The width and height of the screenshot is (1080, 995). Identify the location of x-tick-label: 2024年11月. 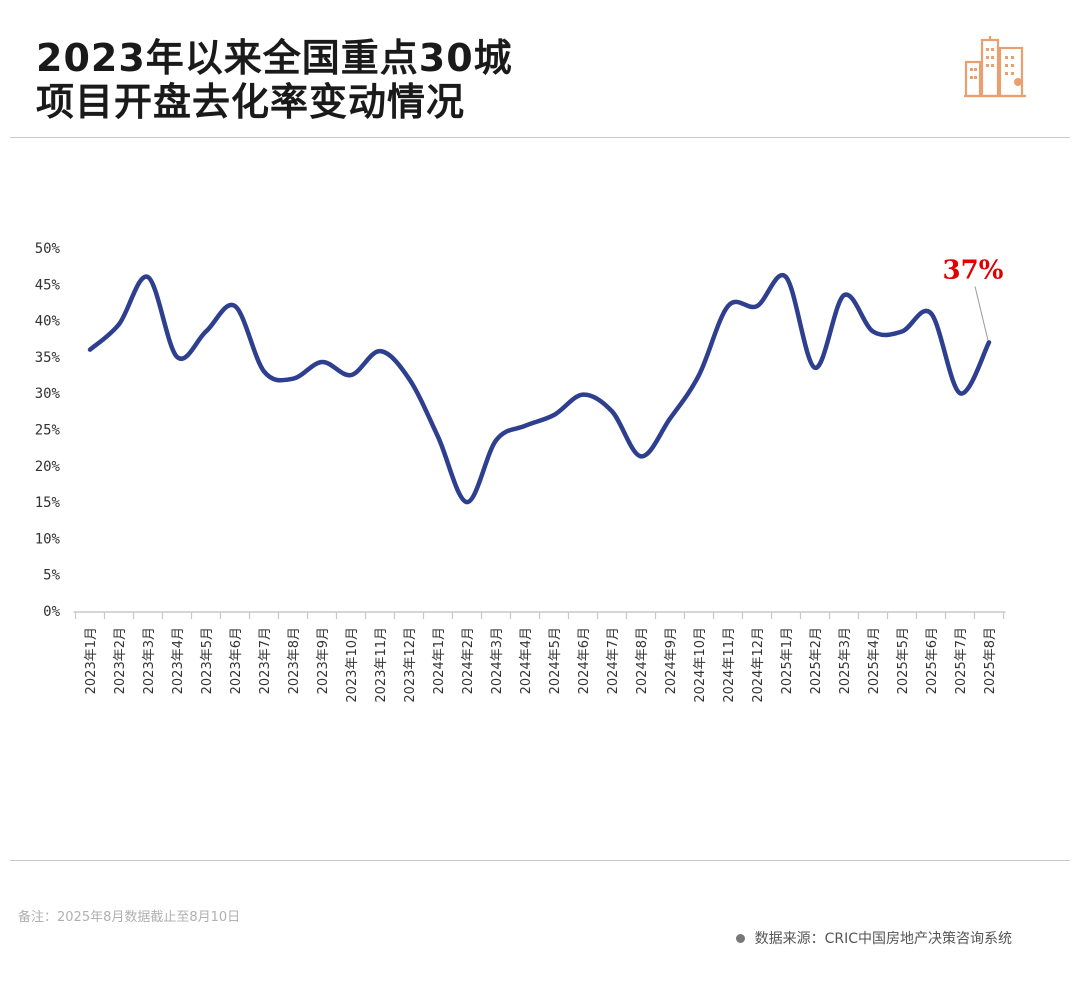
(729, 665).